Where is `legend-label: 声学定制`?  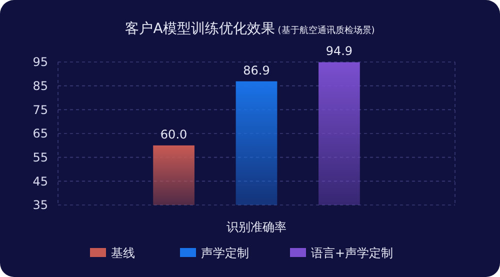
legend-label: 声学定制 is located at coordinates (225, 253).